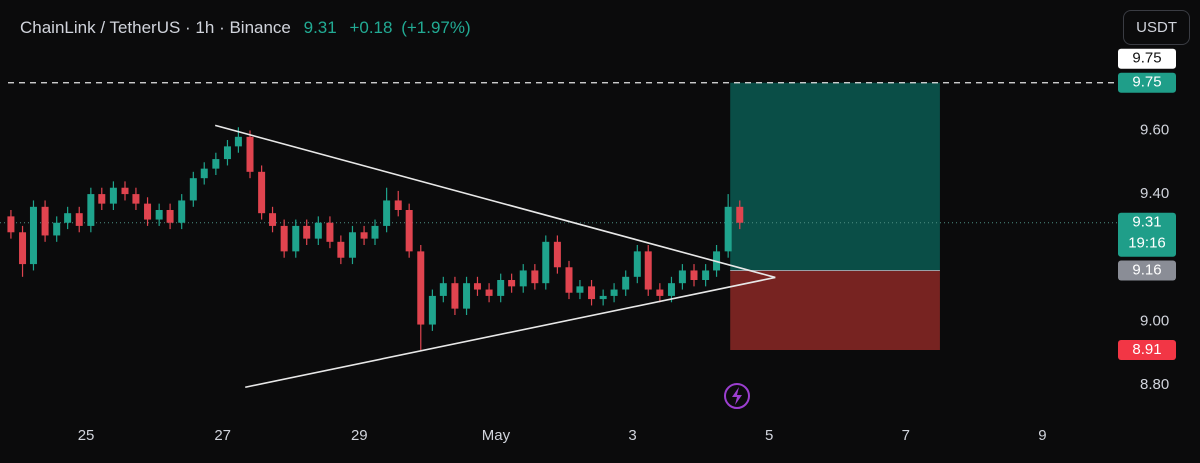 The image size is (1200, 463). Describe the element at coordinates (320, 27) in the screenshot. I see `last-price: 9.31` at that location.